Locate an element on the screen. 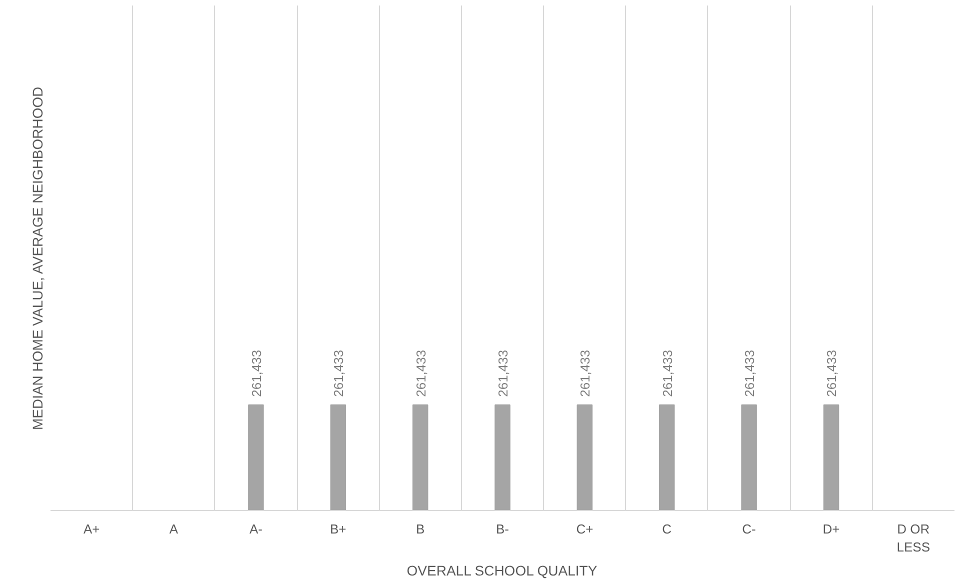  x-tick-label: D+ is located at coordinates (831, 529).